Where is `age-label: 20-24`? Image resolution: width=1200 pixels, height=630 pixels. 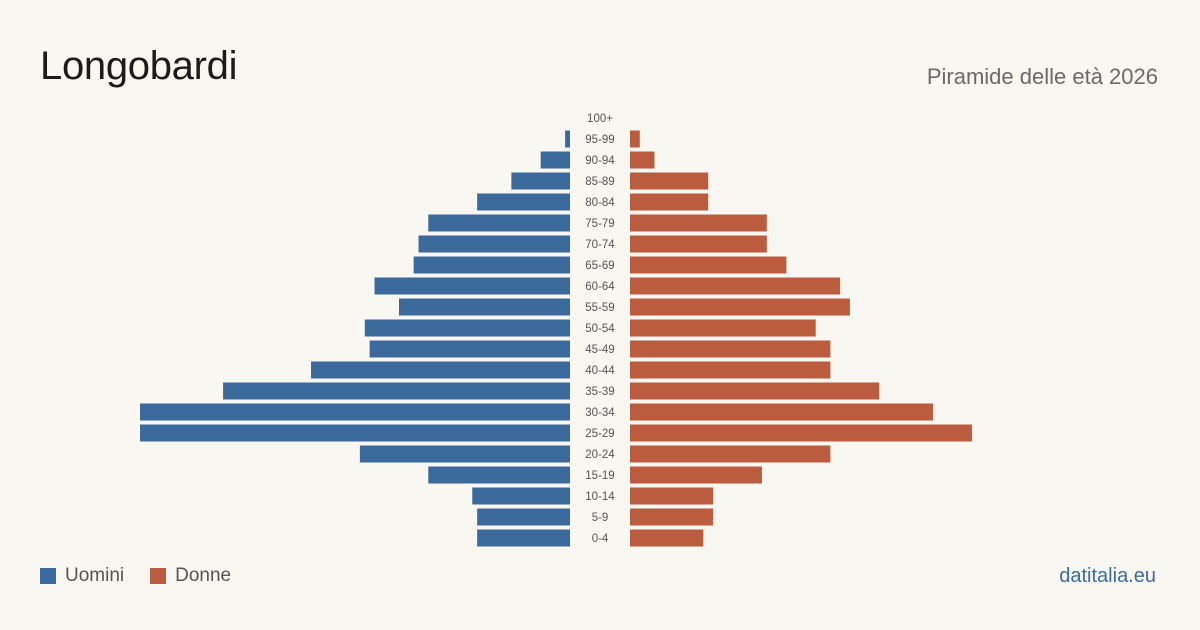 age-label: 20-24 is located at coordinates (600, 455).